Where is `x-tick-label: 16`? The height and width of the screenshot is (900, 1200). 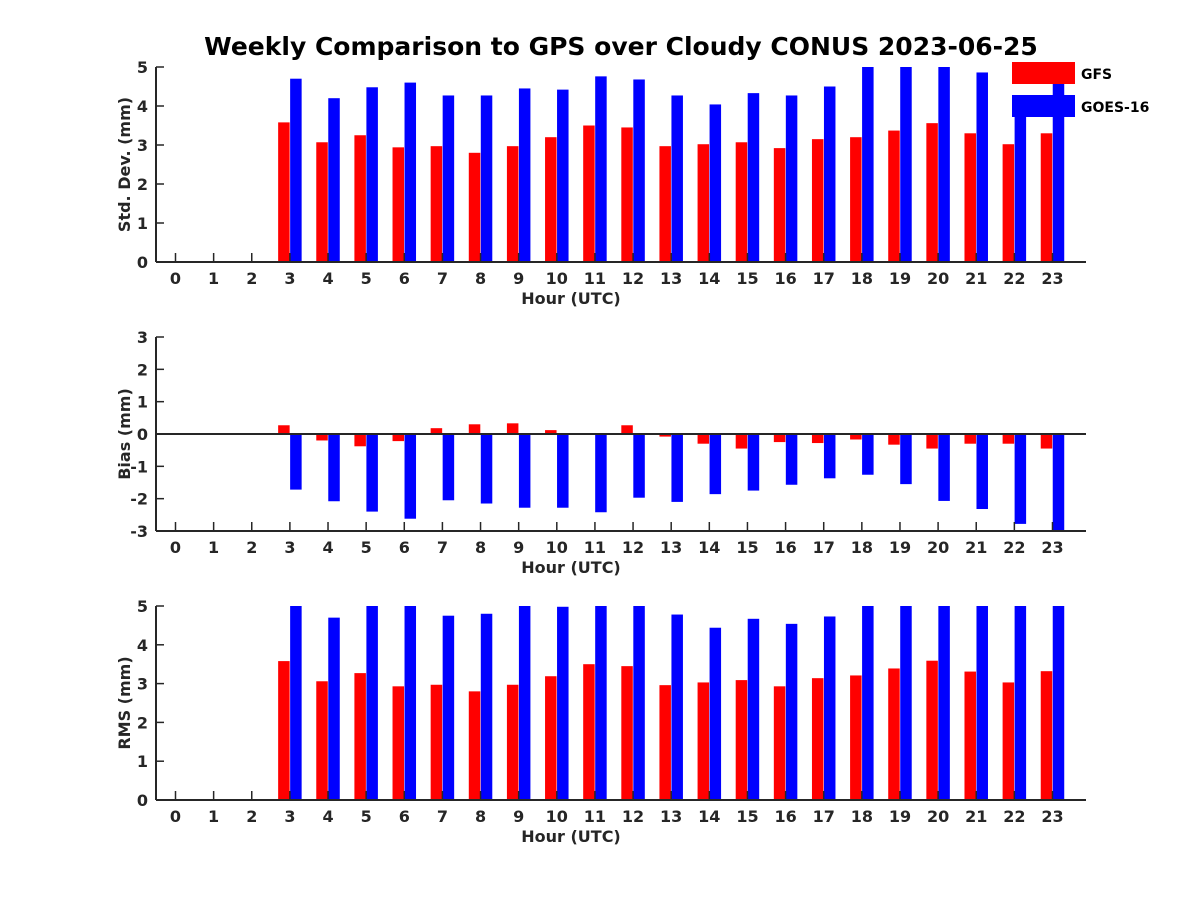
x-tick-label: 16 is located at coordinates (785, 816).